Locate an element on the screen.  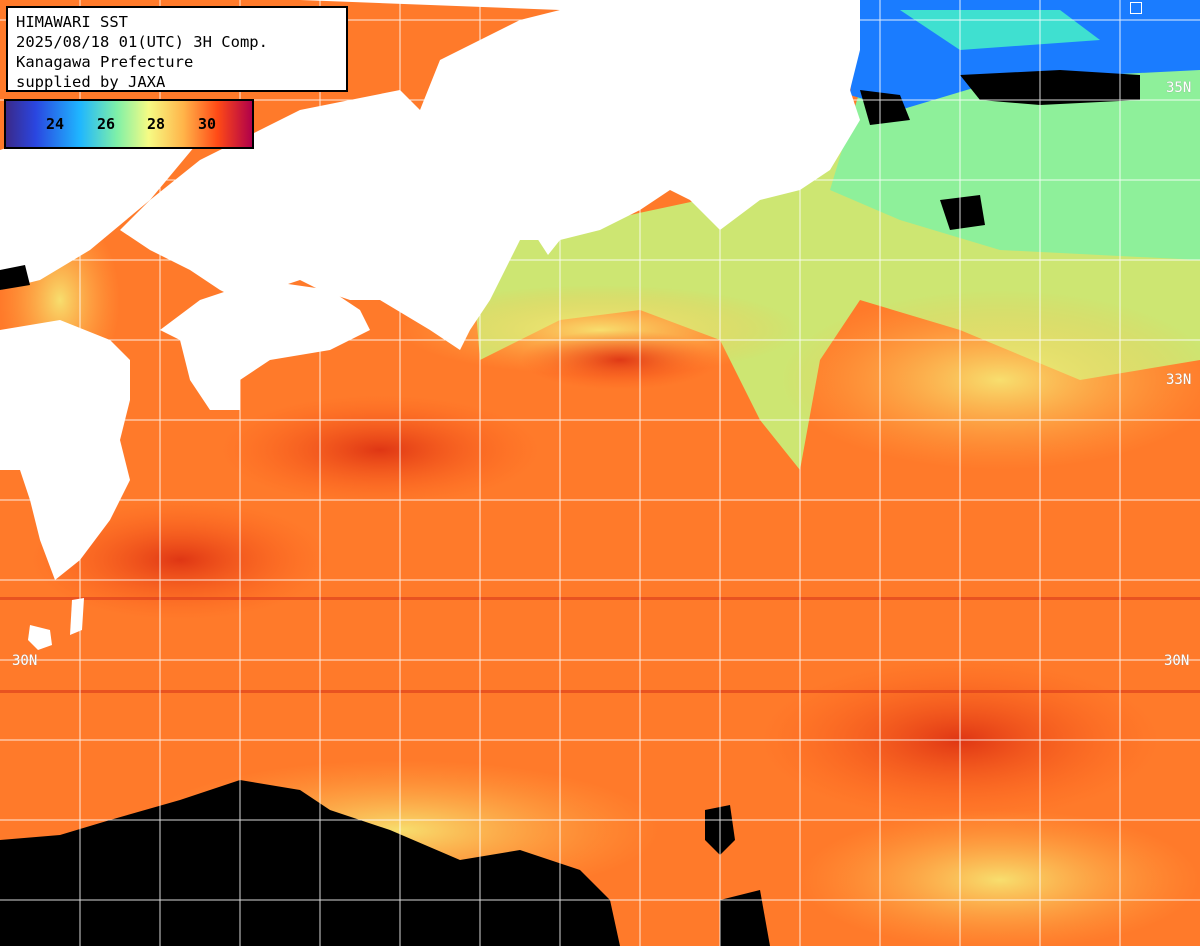
legend-tick-24: 24 is located at coordinates (55, 124).